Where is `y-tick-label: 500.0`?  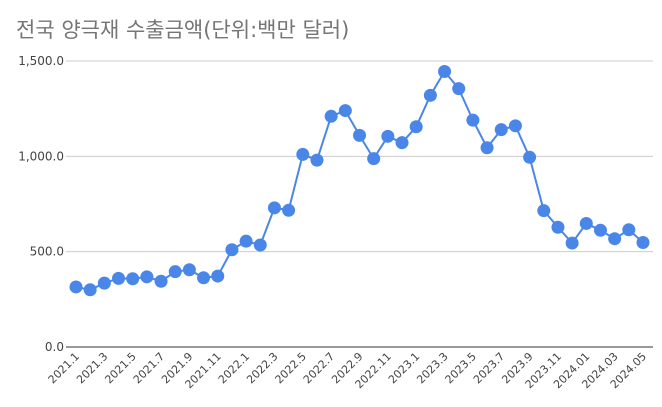
y-tick-label: 500.0 is located at coordinates (47, 252).